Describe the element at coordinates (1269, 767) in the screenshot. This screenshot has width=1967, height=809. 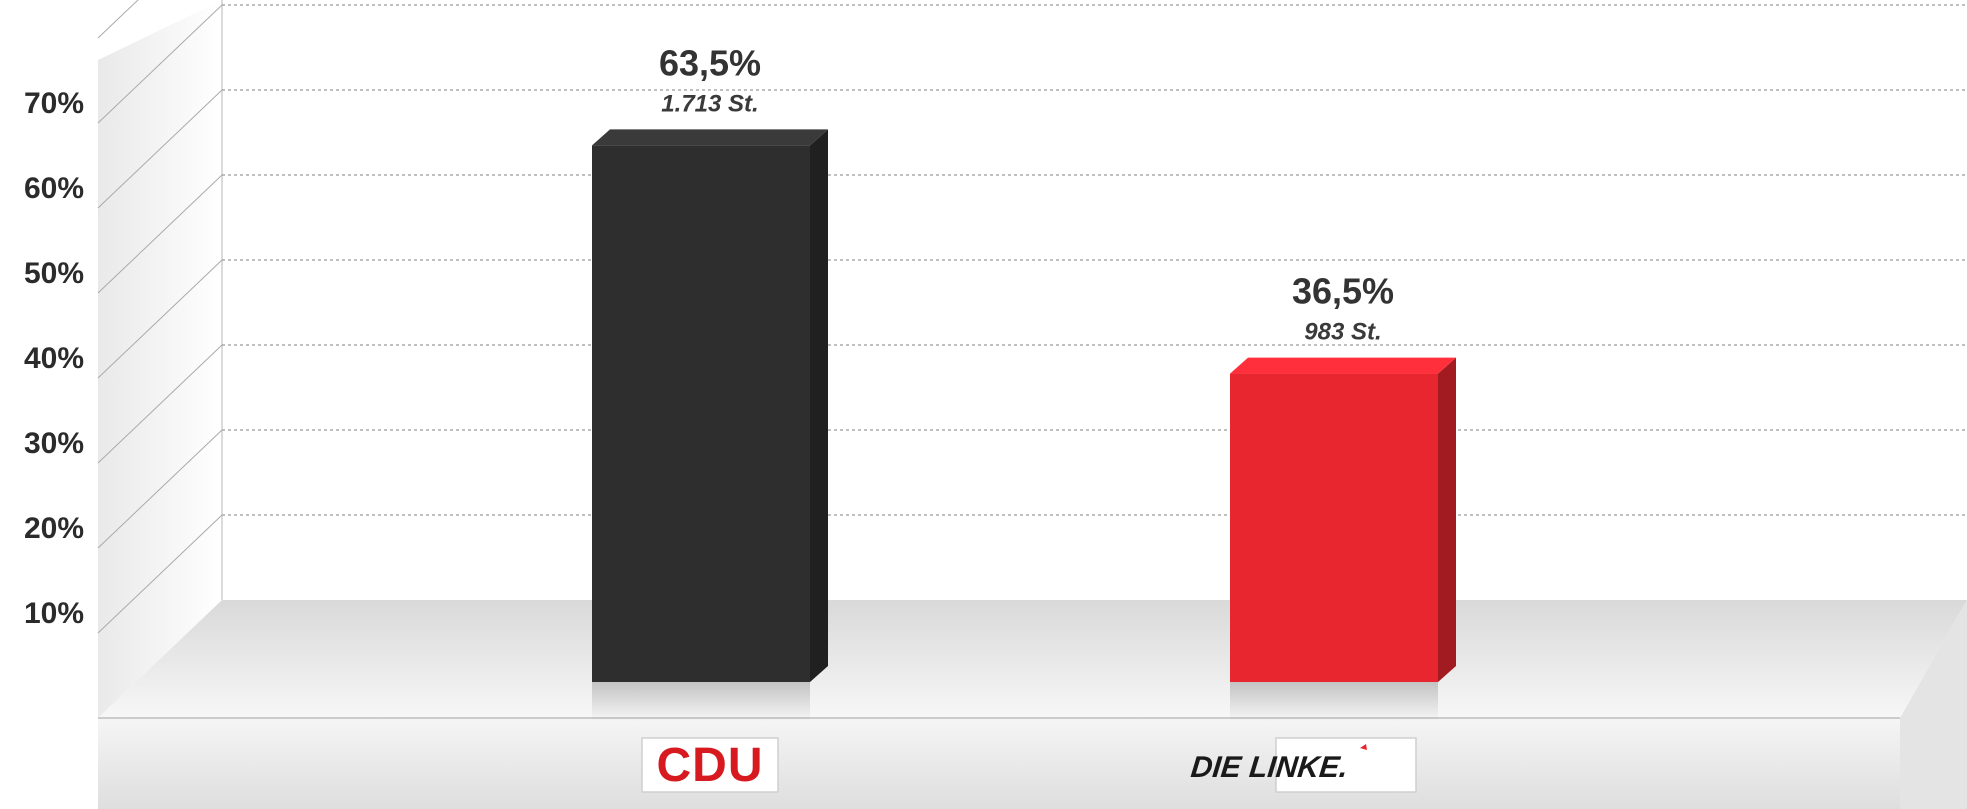
I see `die-linke-logo-text: DIE LINKE.` at that location.